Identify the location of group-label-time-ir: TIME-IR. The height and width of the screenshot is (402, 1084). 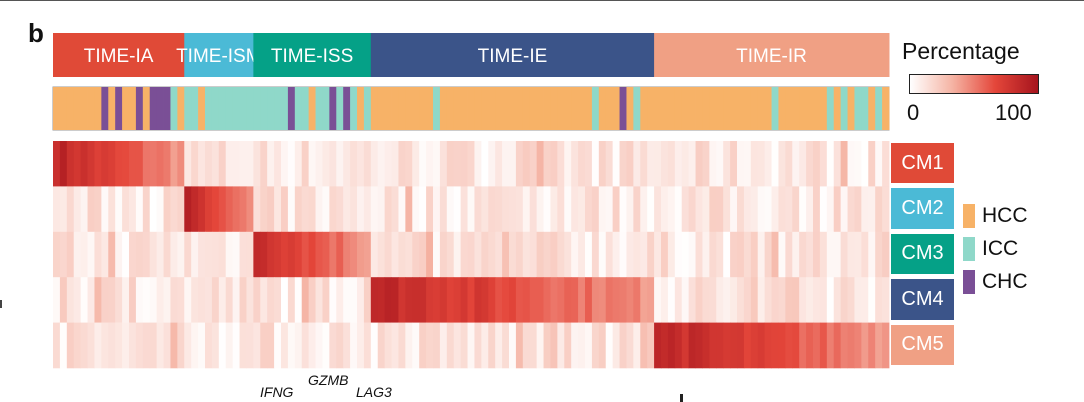
(771, 56).